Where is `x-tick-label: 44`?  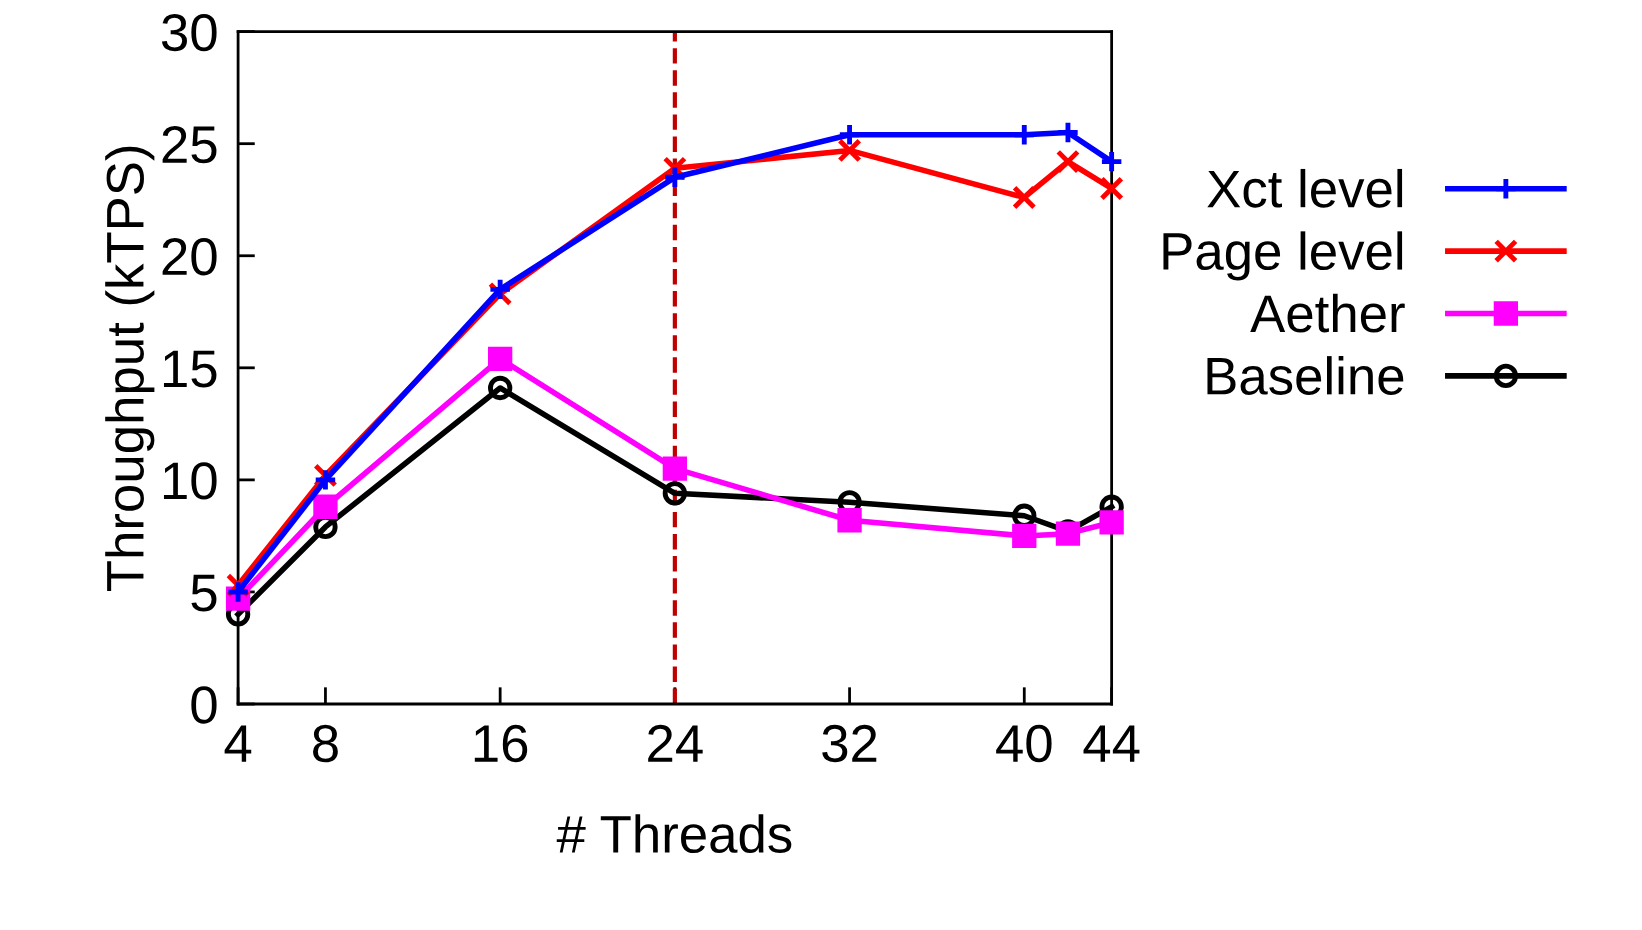 x-tick-label: 44 is located at coordinates (1111, 743).